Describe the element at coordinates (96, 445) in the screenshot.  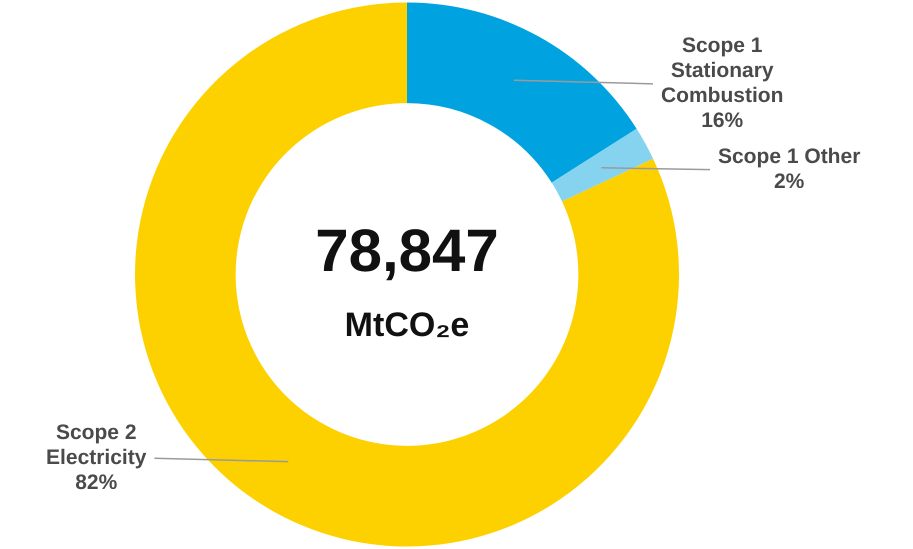
I see `slice-label: Scope 2 Electricity` at that location.